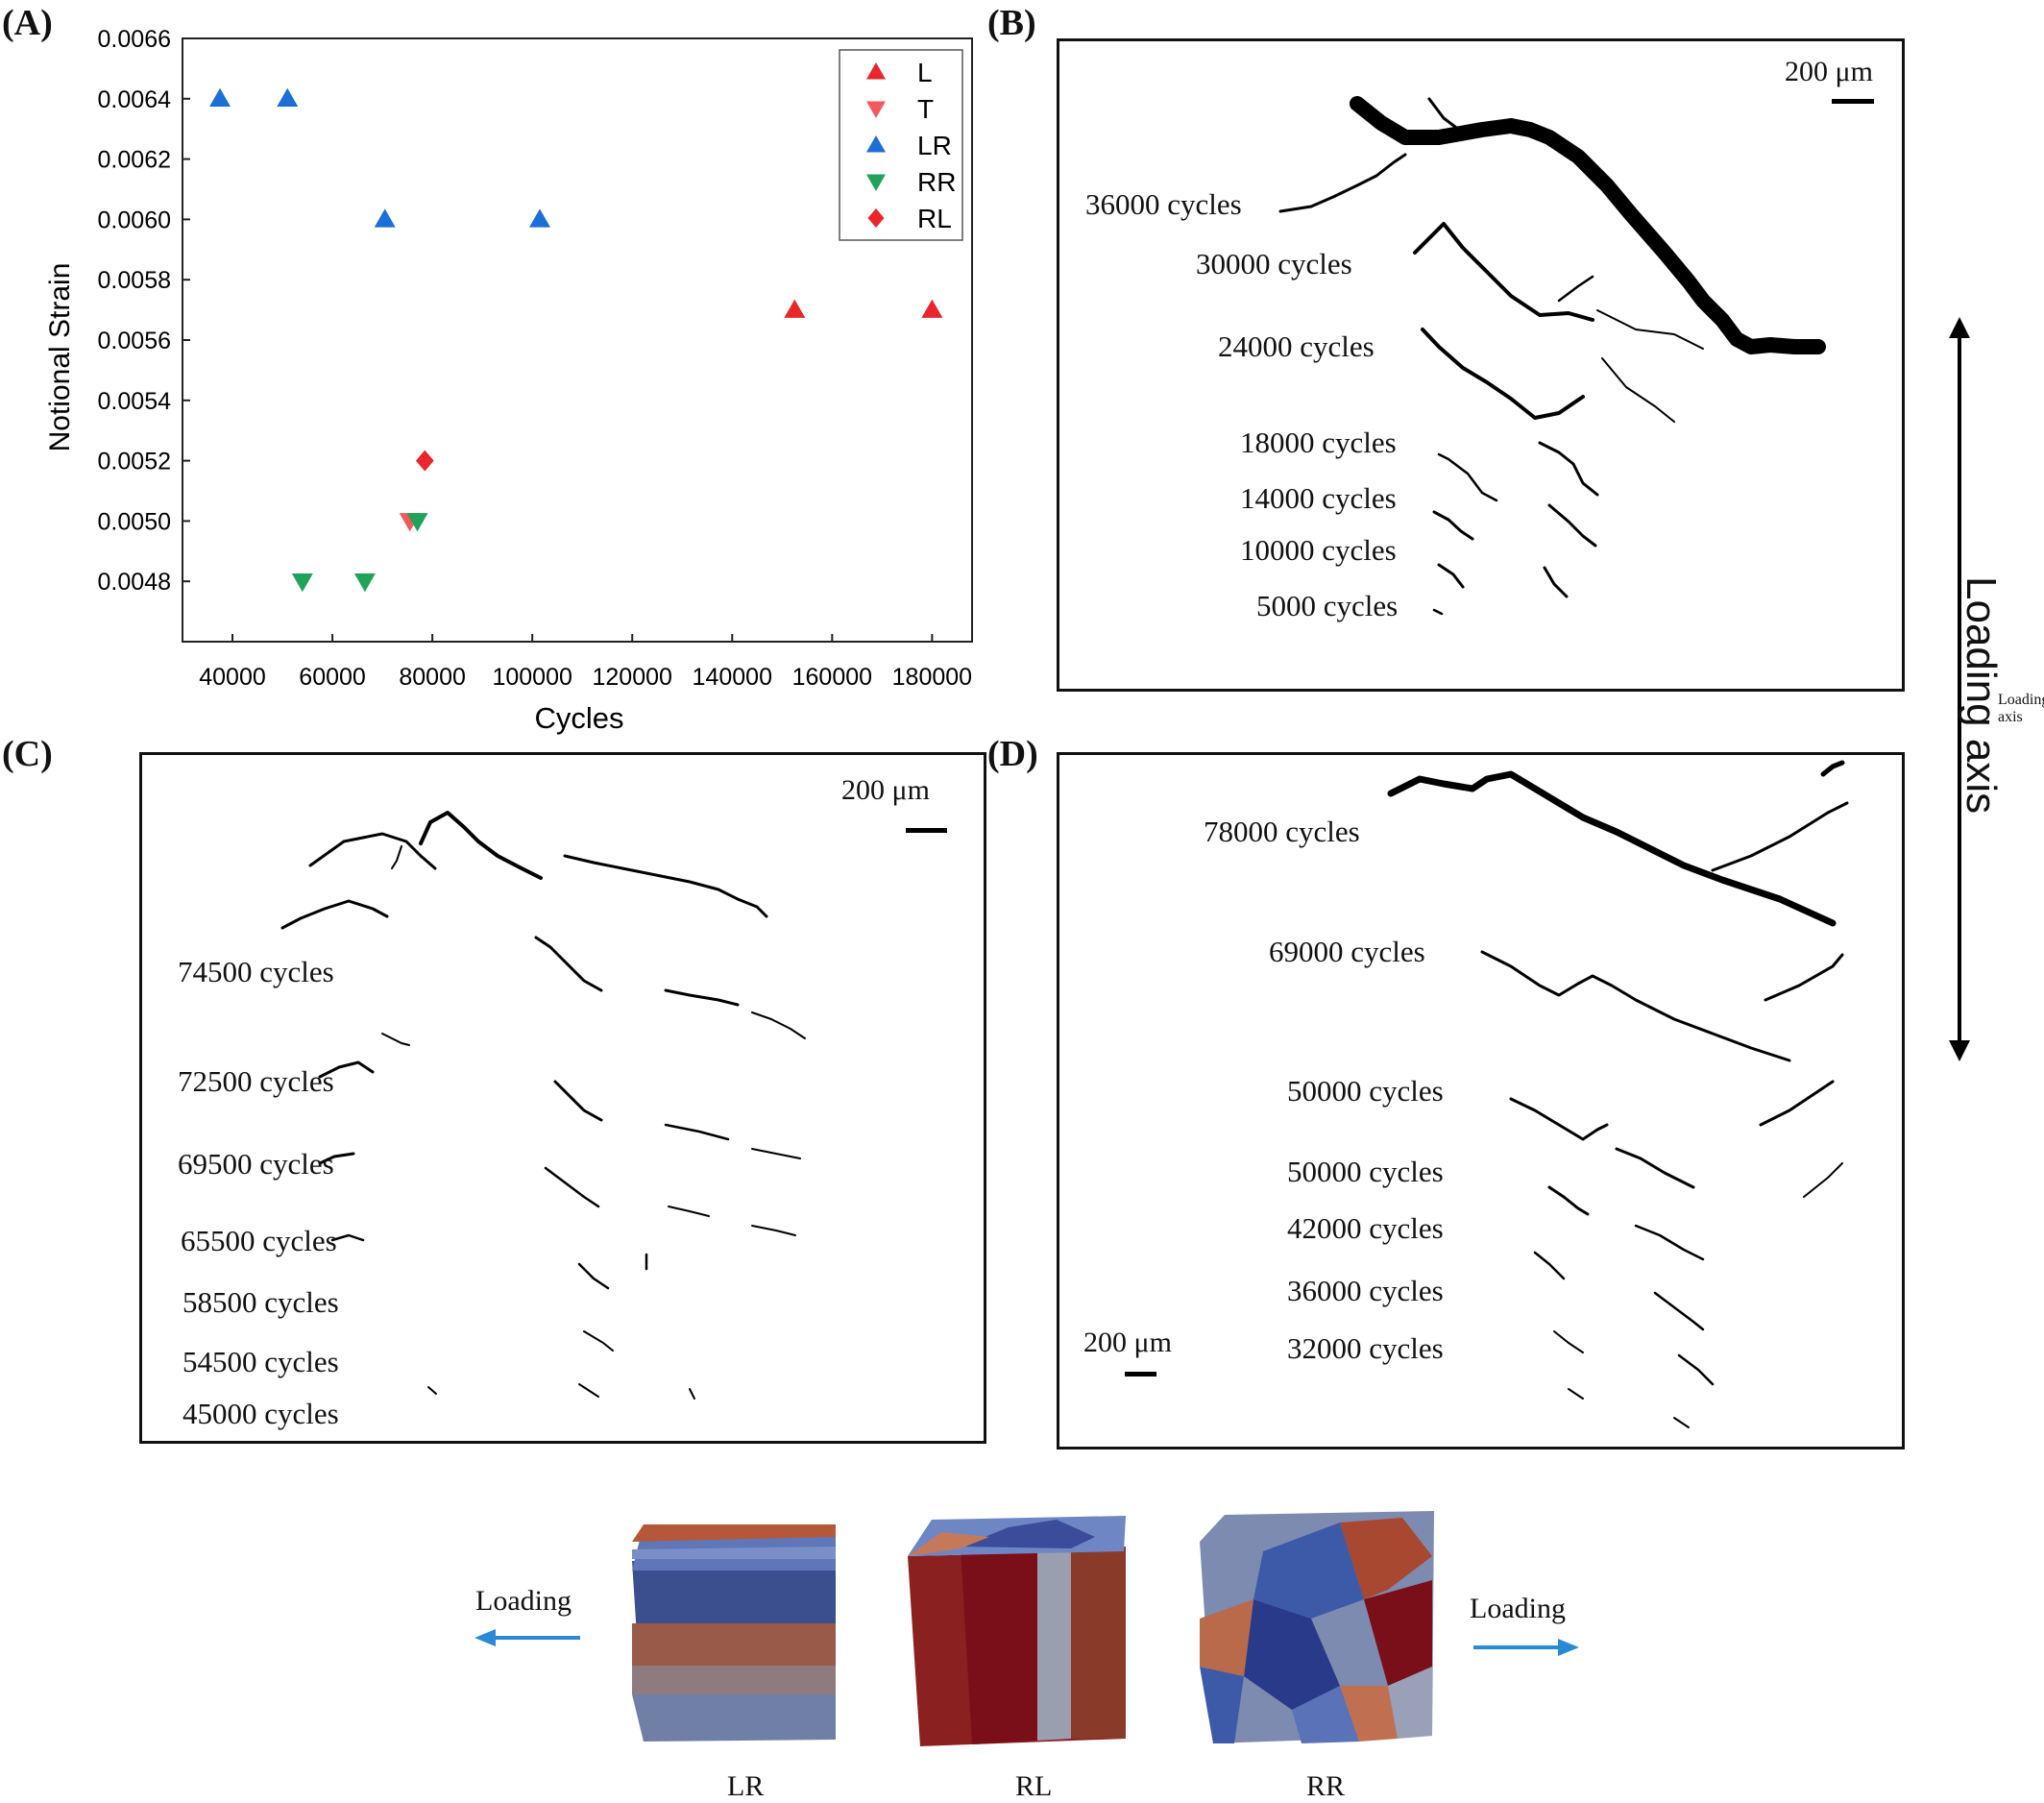 The image size is (2044, 1803). Describe the element at coordinates (134, 280) in the screenshot. I see `y-tick-label: 0.0058` at that location.